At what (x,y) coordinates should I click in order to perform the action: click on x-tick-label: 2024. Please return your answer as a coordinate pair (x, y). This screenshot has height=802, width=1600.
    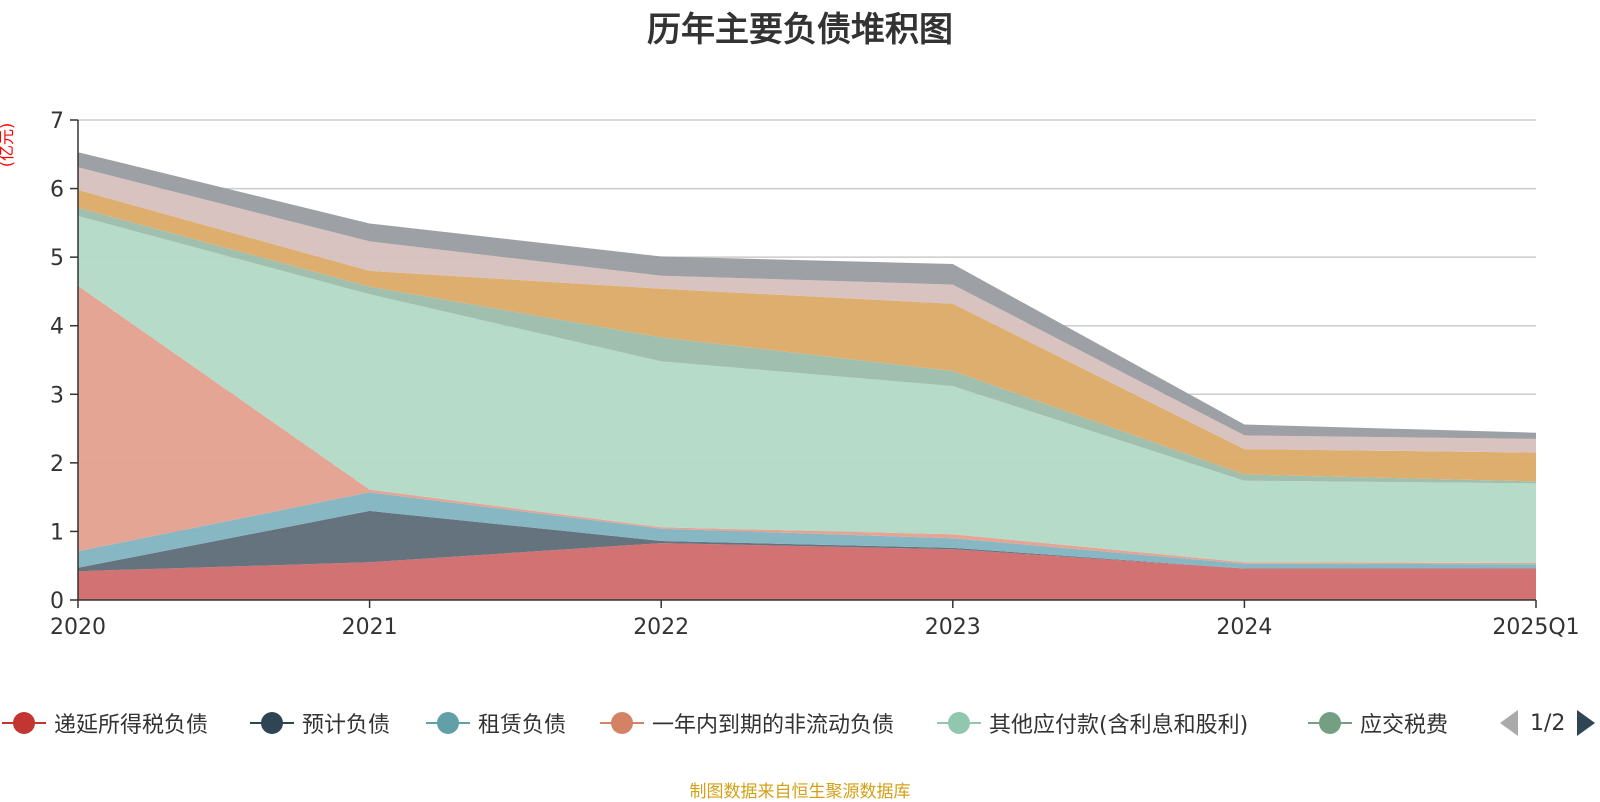
    Looking at the image, I should click on (1244, 627).